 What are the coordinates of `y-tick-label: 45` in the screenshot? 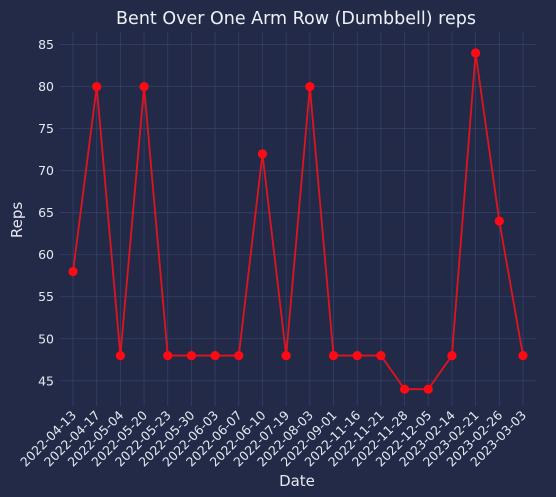 It's located at (46, 380).